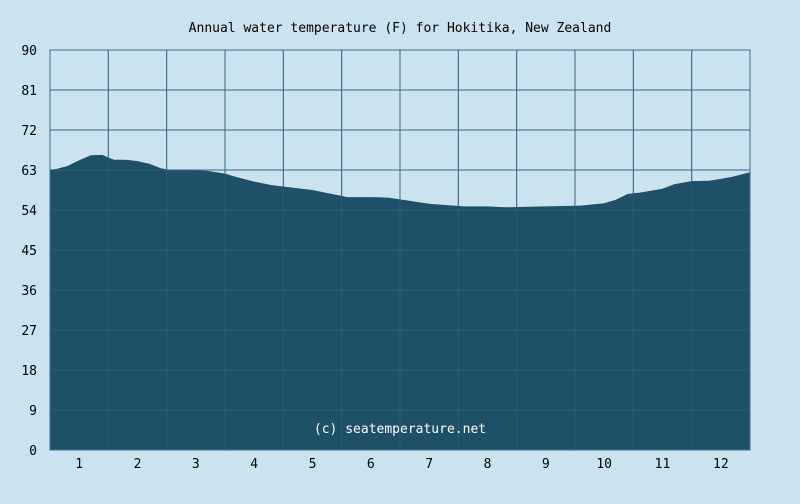 This screenshot has height=504, width=800. I want to click on y-tick-label: 18, so click(29, 371).